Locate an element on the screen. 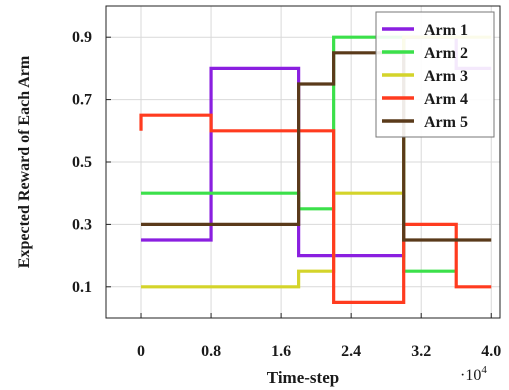 Image resolution: width=509 pixels, height=390 pixels. y-tick-label: 0.3 is located at coordinates (82, 224).